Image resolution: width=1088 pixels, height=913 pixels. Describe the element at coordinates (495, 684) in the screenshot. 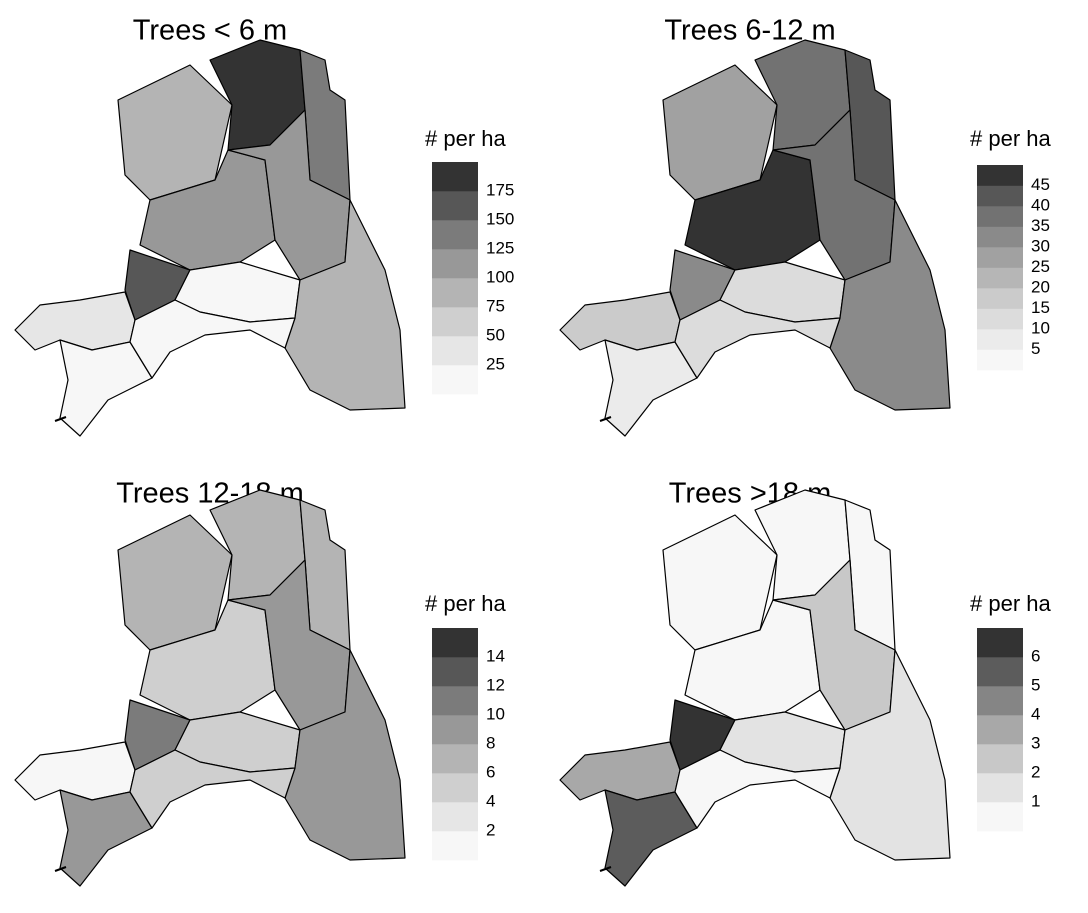

I see `legend-tick-label: 12` at that location.